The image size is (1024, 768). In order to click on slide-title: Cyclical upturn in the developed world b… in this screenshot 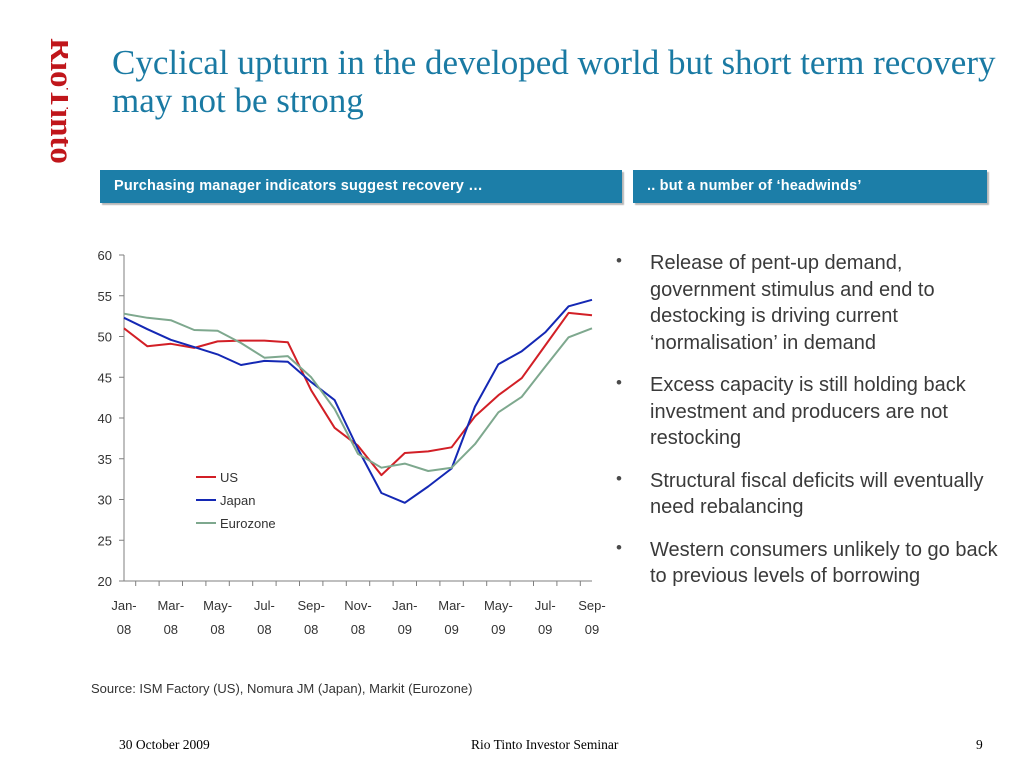, I will do `click(554, 81)`.